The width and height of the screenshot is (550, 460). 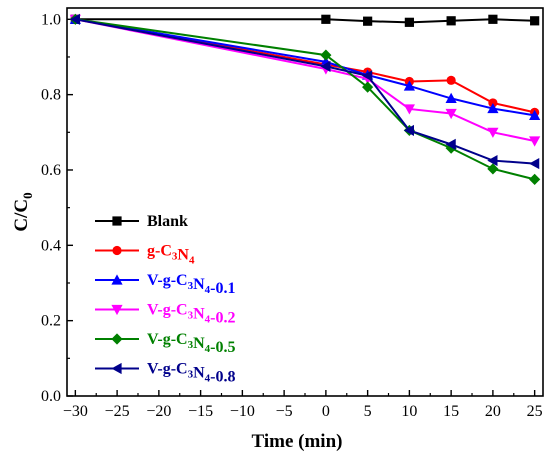 I want to click on y-tick-label: 0.2, so click(x=51, y=321).